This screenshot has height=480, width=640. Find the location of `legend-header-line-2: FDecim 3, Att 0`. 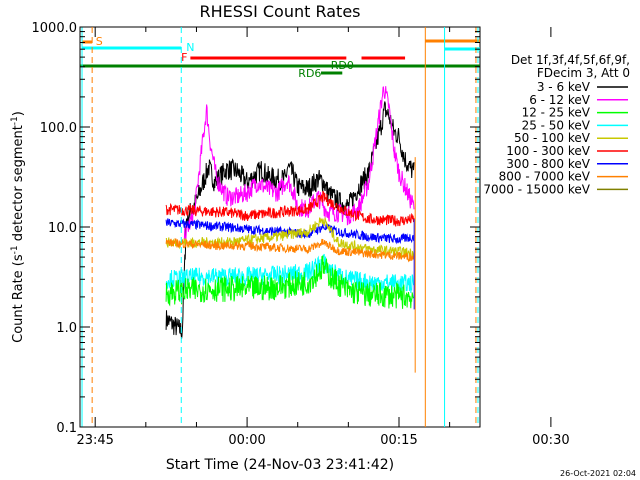

legend-header-line-2: FDecim 3, Att 0 is located at coordinates (583, 73).